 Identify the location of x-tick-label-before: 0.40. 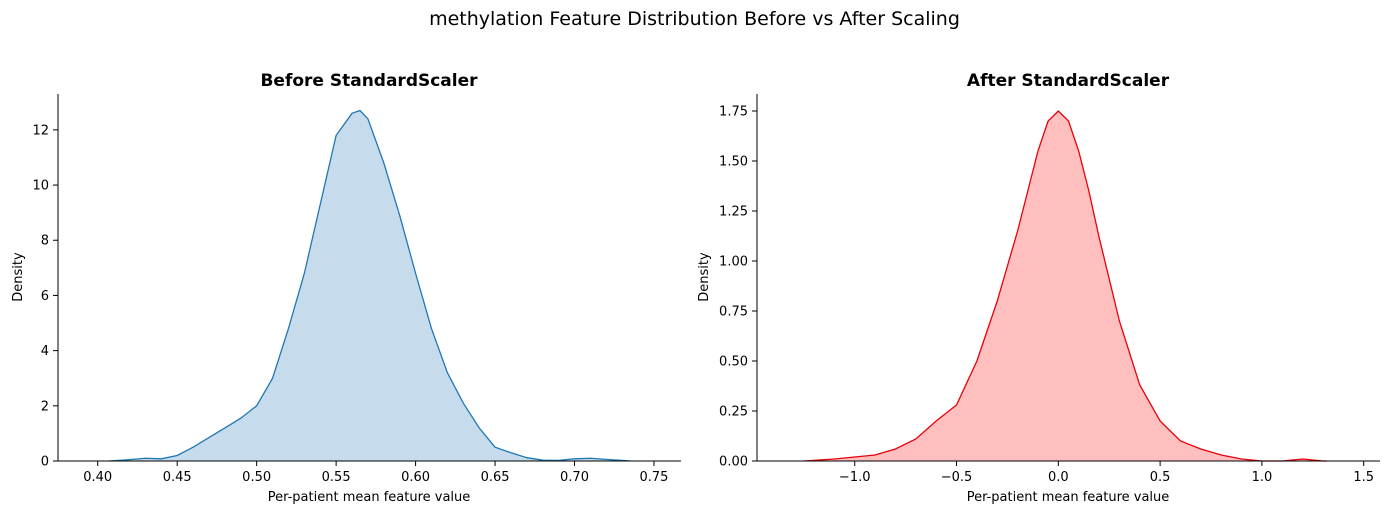
(97, 477).